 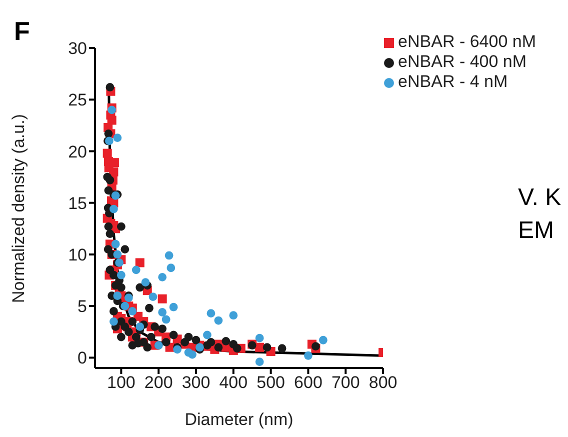 I want to click on x-tick-label: 300, so click(x=196, y=382).